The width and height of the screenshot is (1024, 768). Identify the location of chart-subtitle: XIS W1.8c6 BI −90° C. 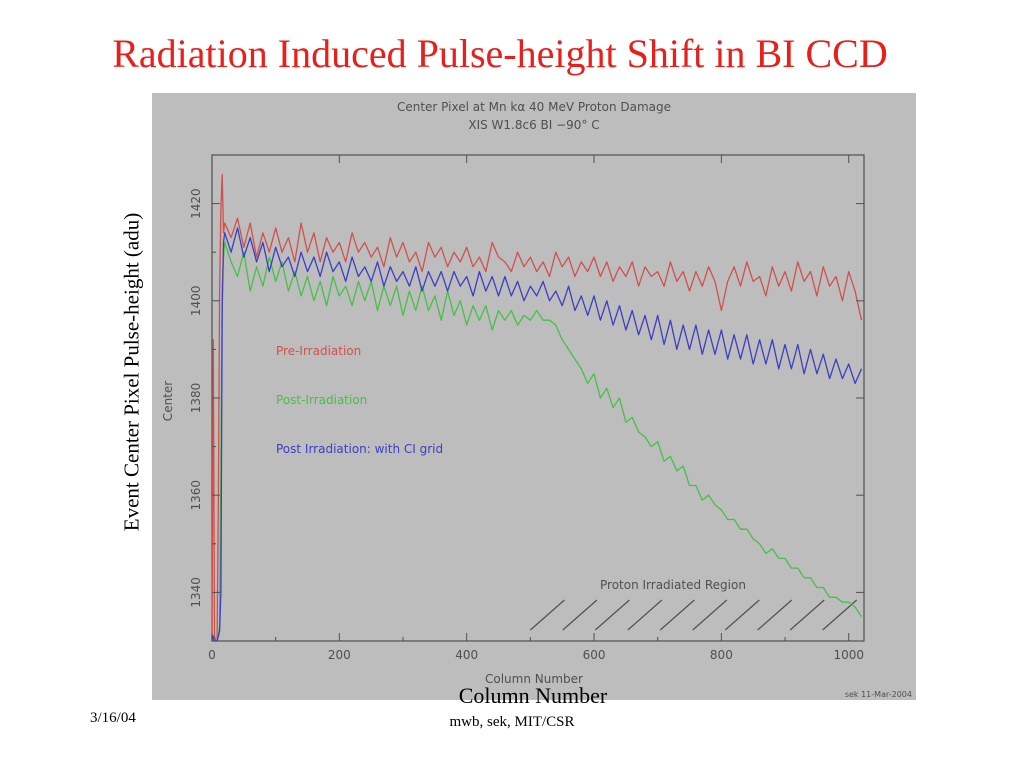
(533, 125).